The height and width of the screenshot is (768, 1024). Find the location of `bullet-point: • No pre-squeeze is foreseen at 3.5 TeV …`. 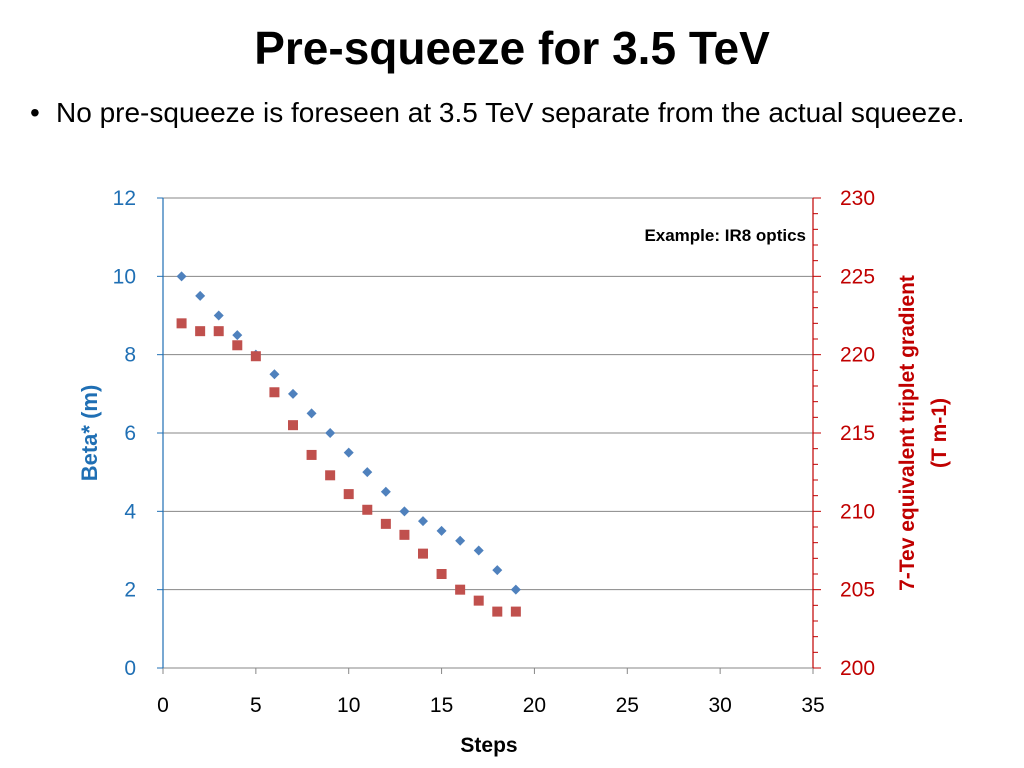

bullet-point: • No pre-squeeze is foreseen at 3.5 TeV … is located at coordinates (510, 113).